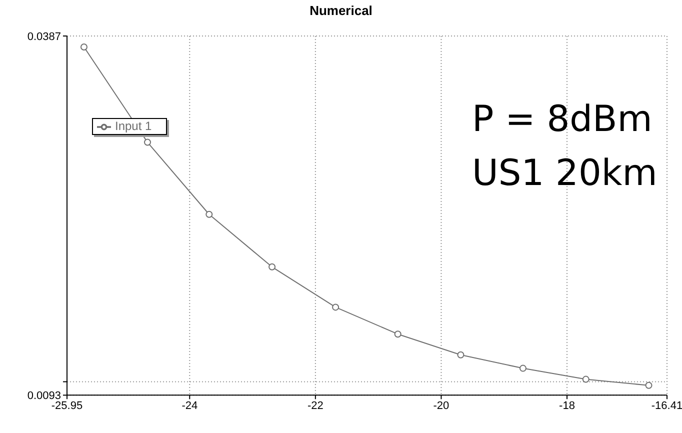 The width and height of the screenshot is (682, 433). Describe the element at coordinates (190, 406) in the screenshot. I see `x-tick-label: -24` at that location.